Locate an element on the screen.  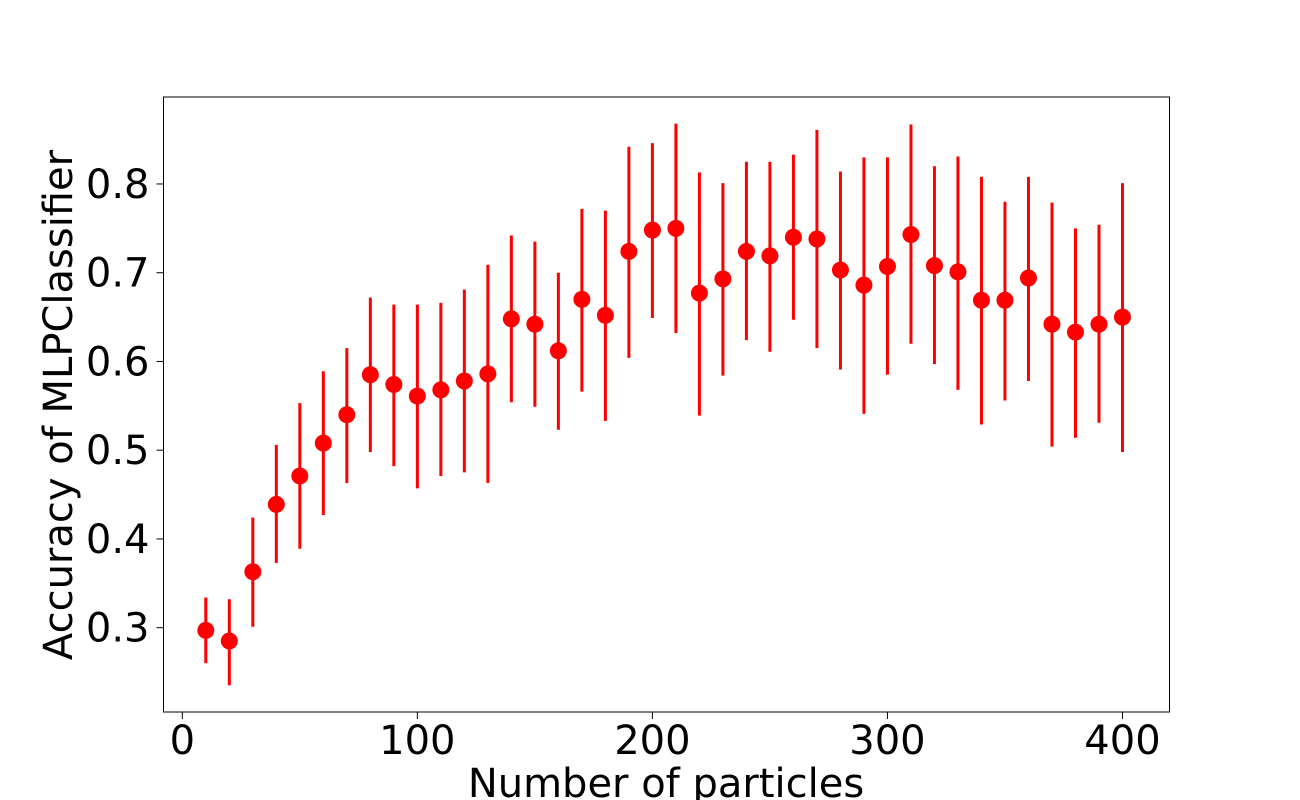
y-axis: 0.3 0.4 0.5 0.6 0.7 0.8 is located at coordinates (125, 407).